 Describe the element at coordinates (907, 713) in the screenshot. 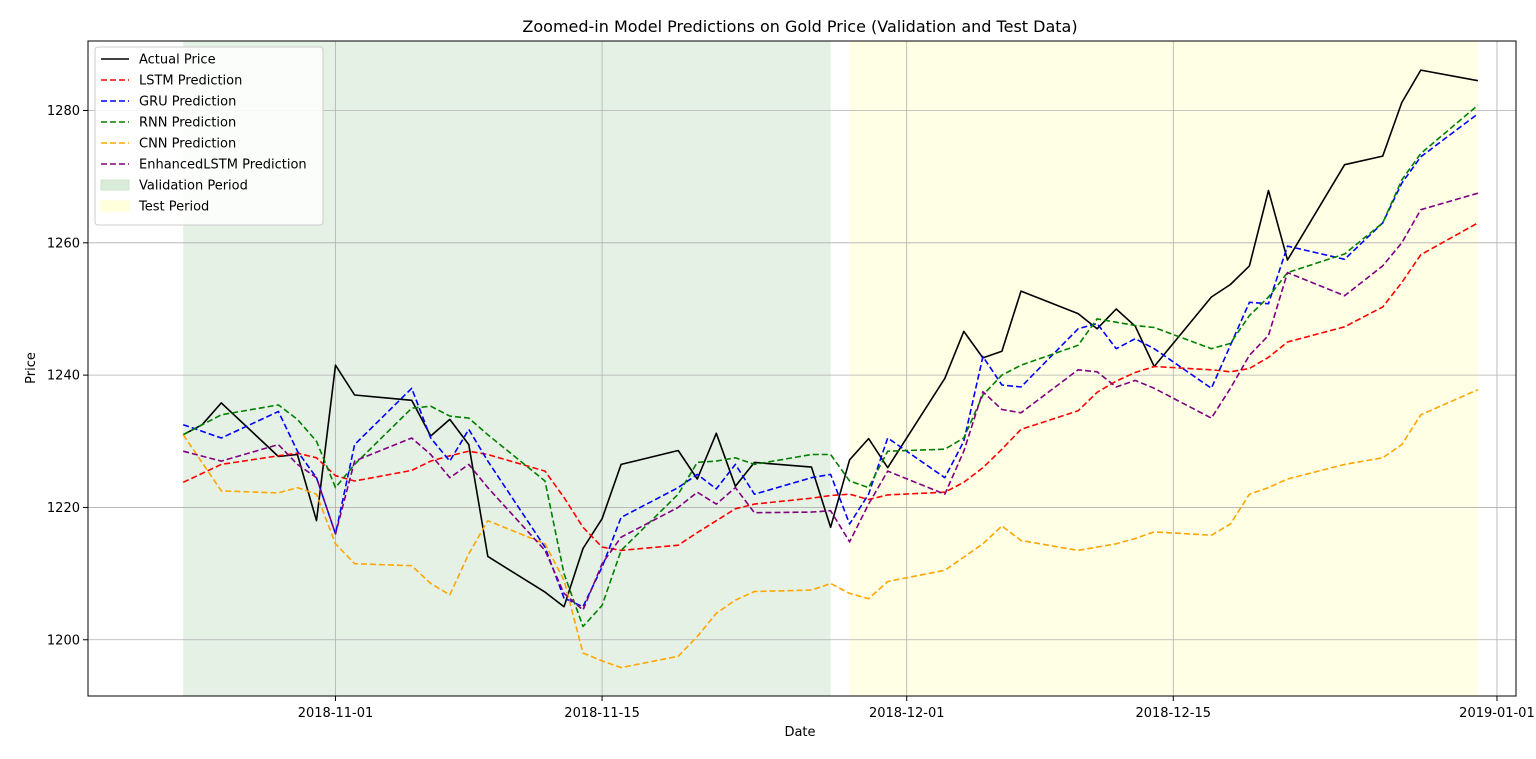

I see `x-tick-label: 2018-12-01` at that location.